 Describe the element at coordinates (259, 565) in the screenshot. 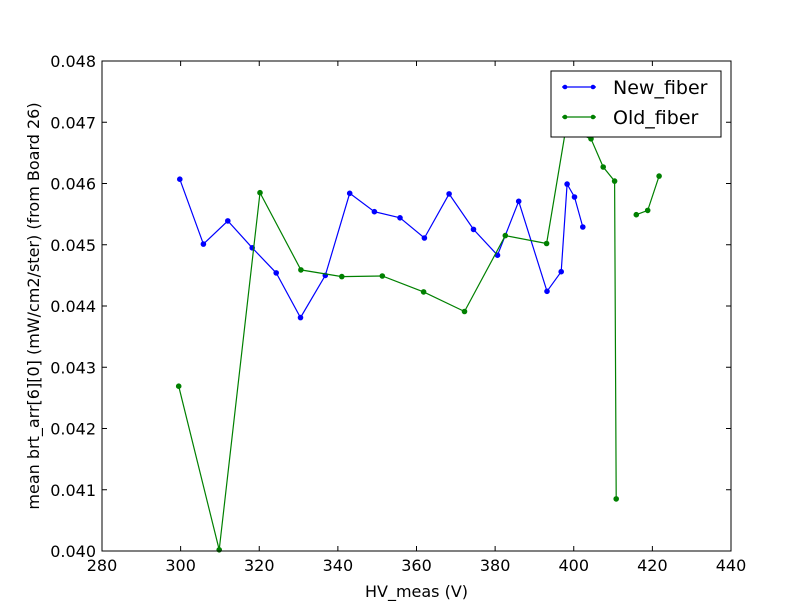

I see `x-tick-label: 320` at that location.